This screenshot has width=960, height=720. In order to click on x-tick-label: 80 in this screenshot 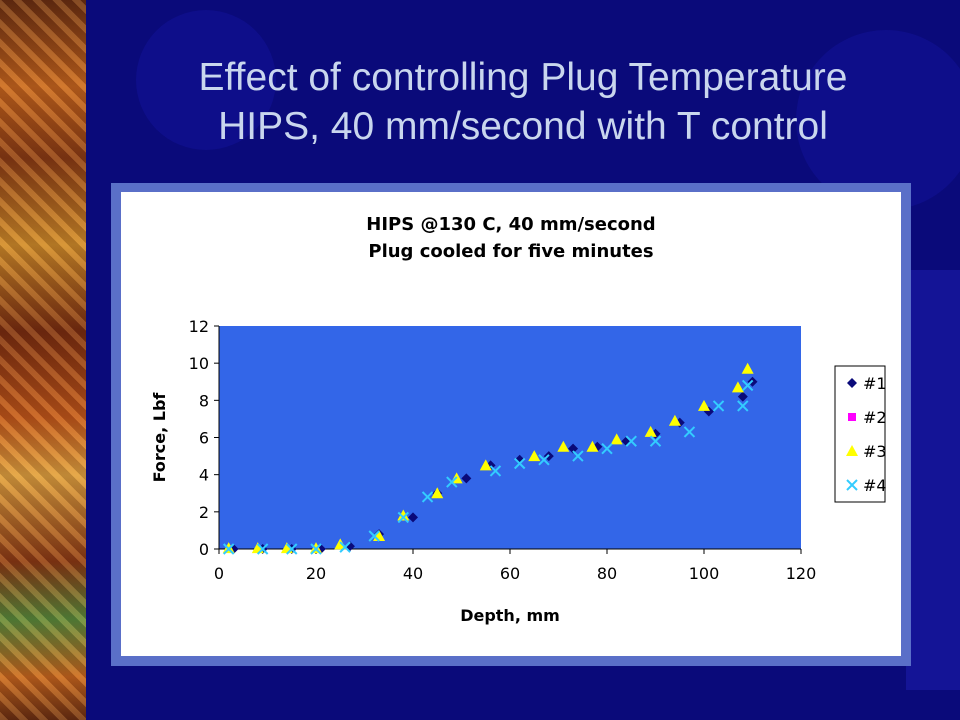, I will do `click(607, 573)`.